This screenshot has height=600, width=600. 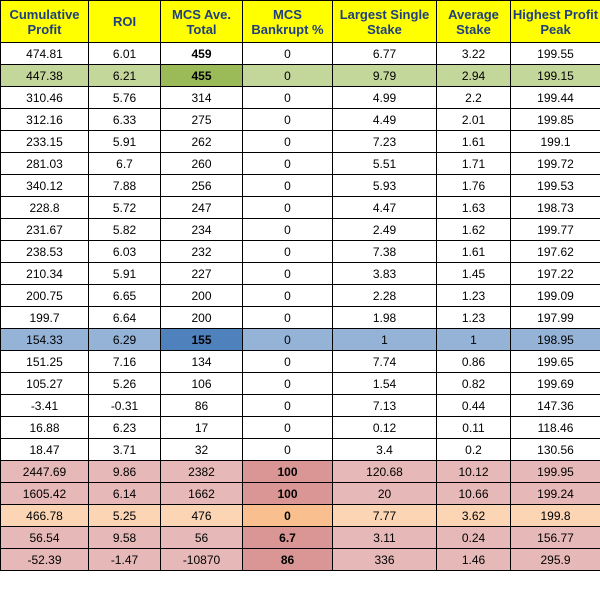 I want to click on header-roi: ROI, so click(x=124, y=21).